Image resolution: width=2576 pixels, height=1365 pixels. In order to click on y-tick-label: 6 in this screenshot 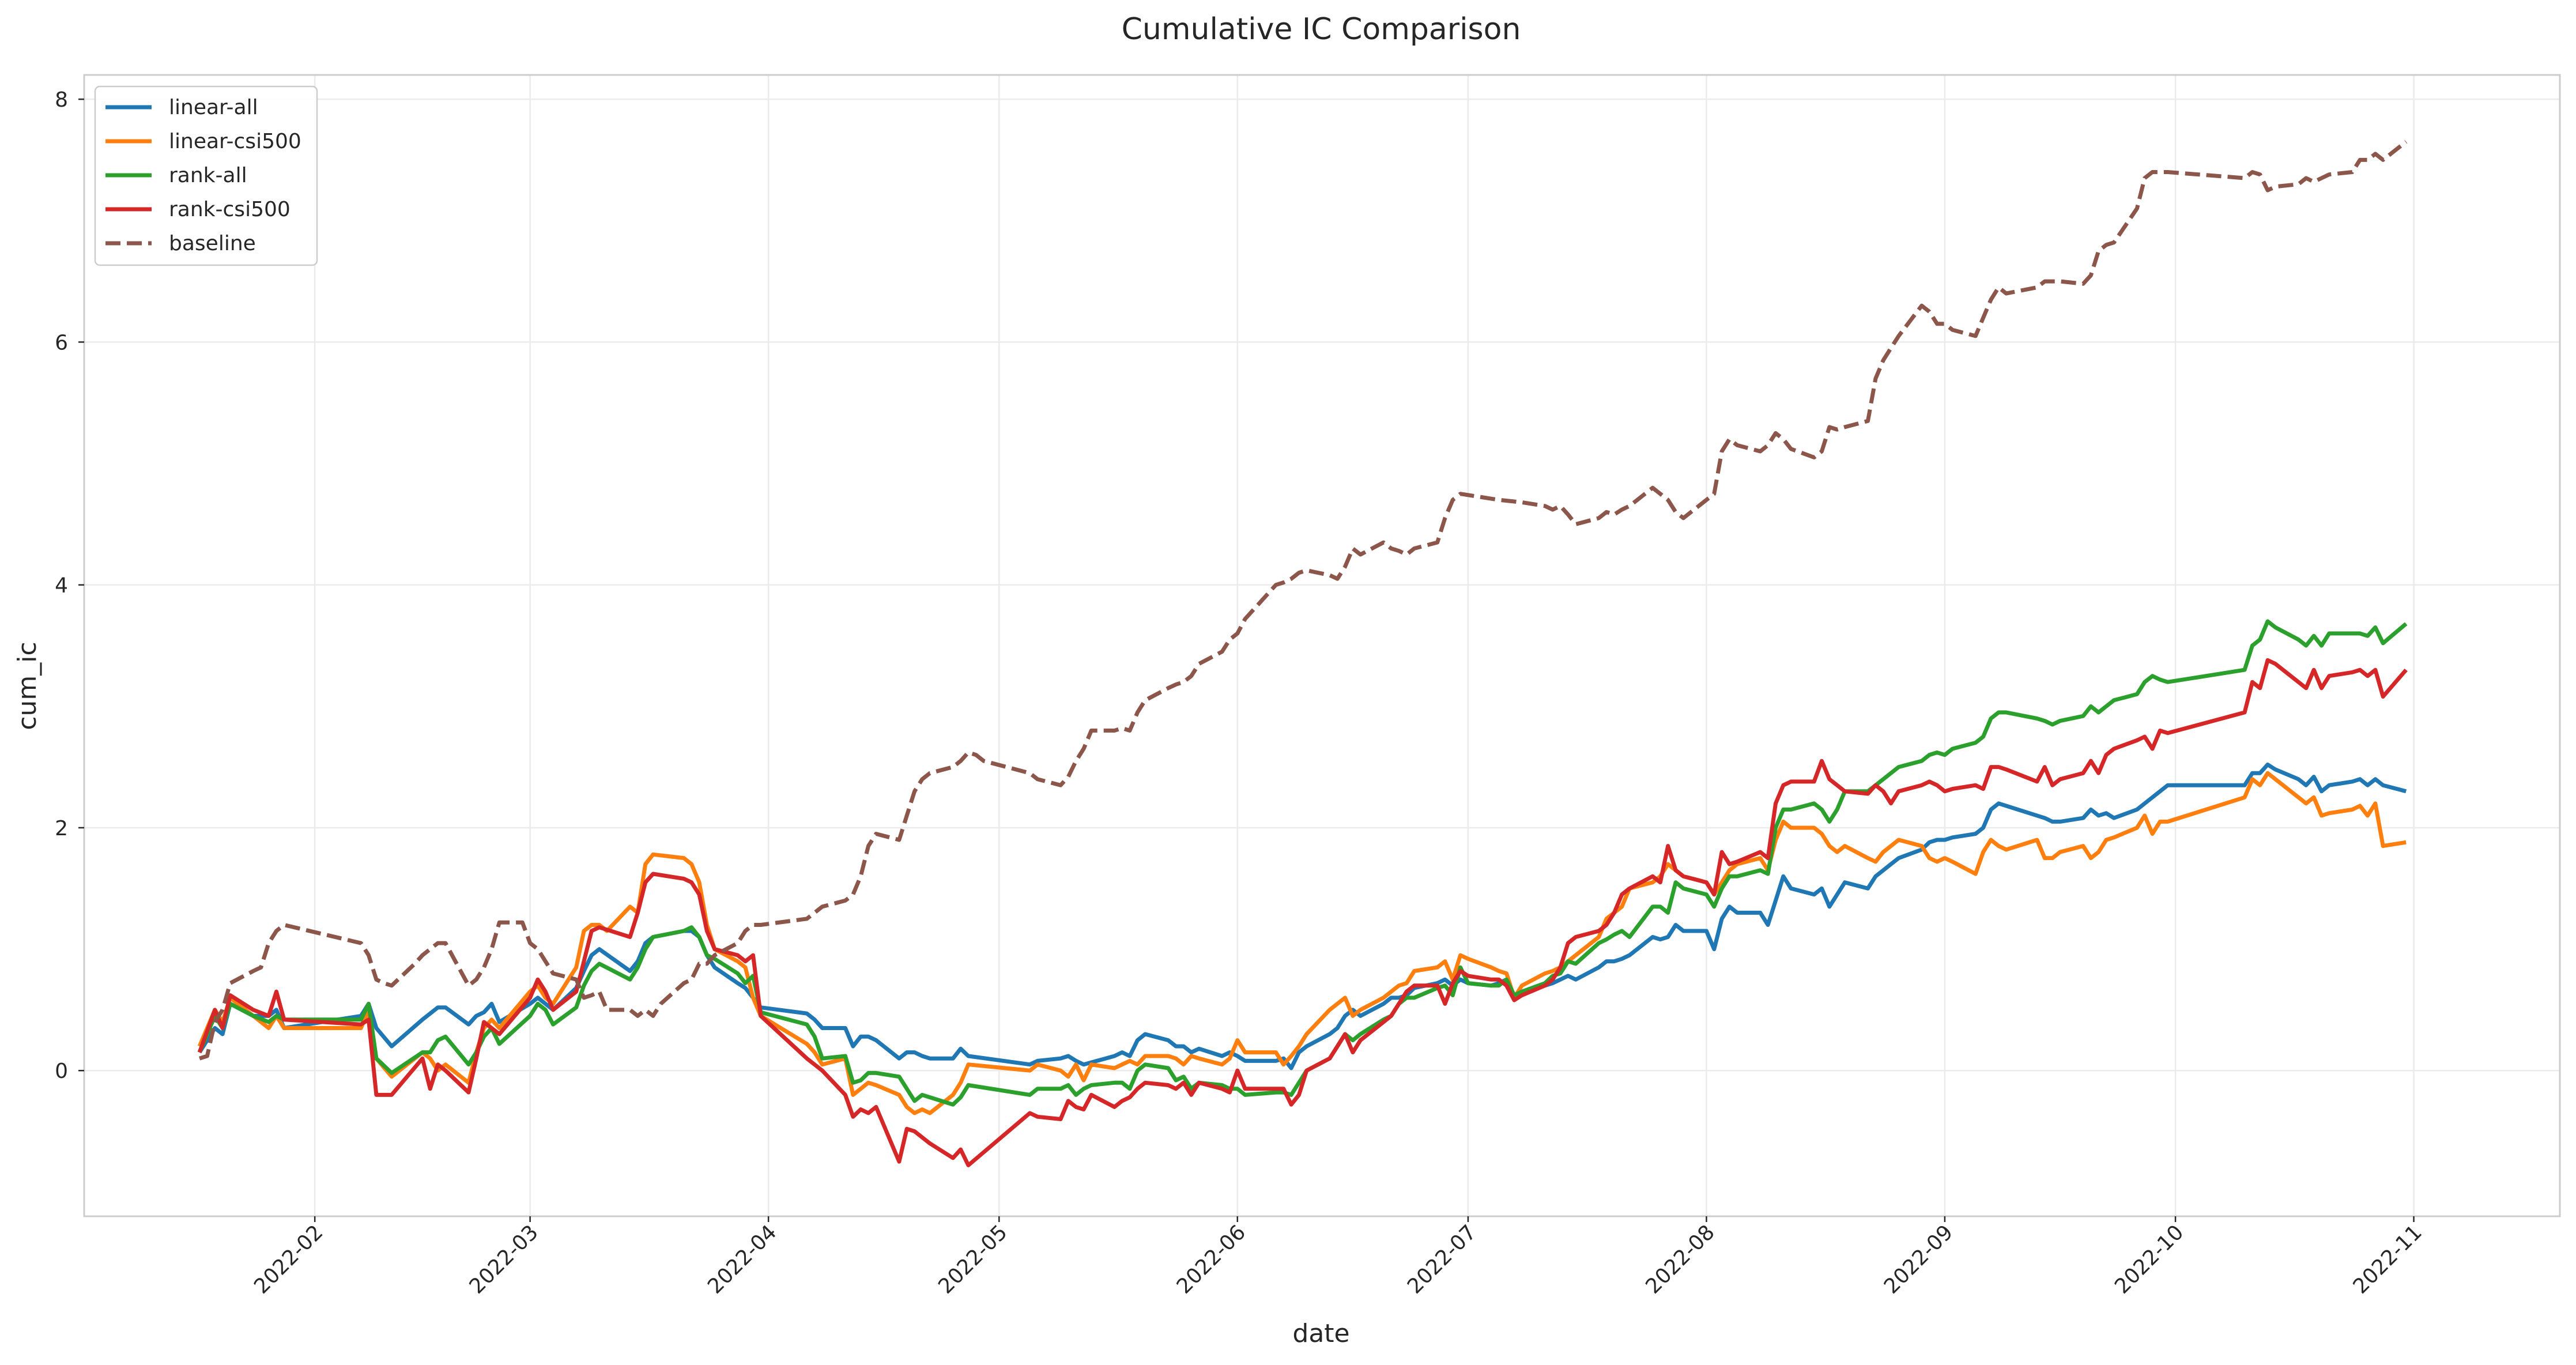, I will do `click(61, 343)`.